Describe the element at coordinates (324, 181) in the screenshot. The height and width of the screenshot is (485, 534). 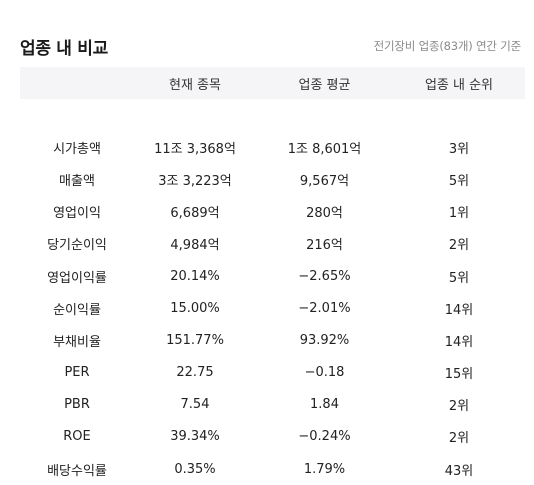
I see `industry-average-cell: 9,567억` at that location.